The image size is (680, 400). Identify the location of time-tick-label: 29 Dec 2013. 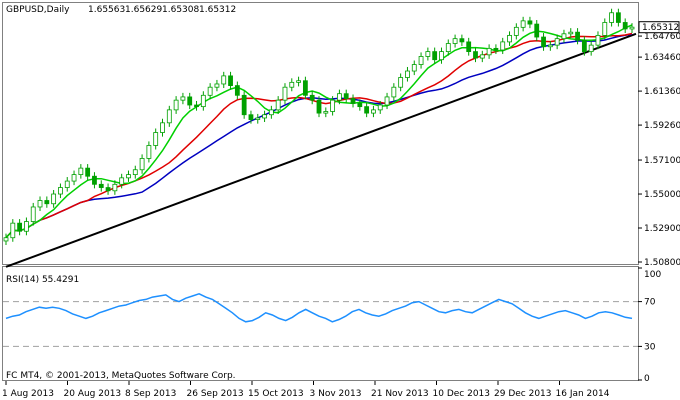
(523, 394).